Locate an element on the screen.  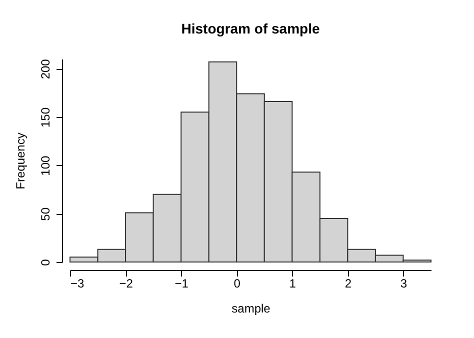
x-tick-label: 2 is located at coordinates (348, 283).